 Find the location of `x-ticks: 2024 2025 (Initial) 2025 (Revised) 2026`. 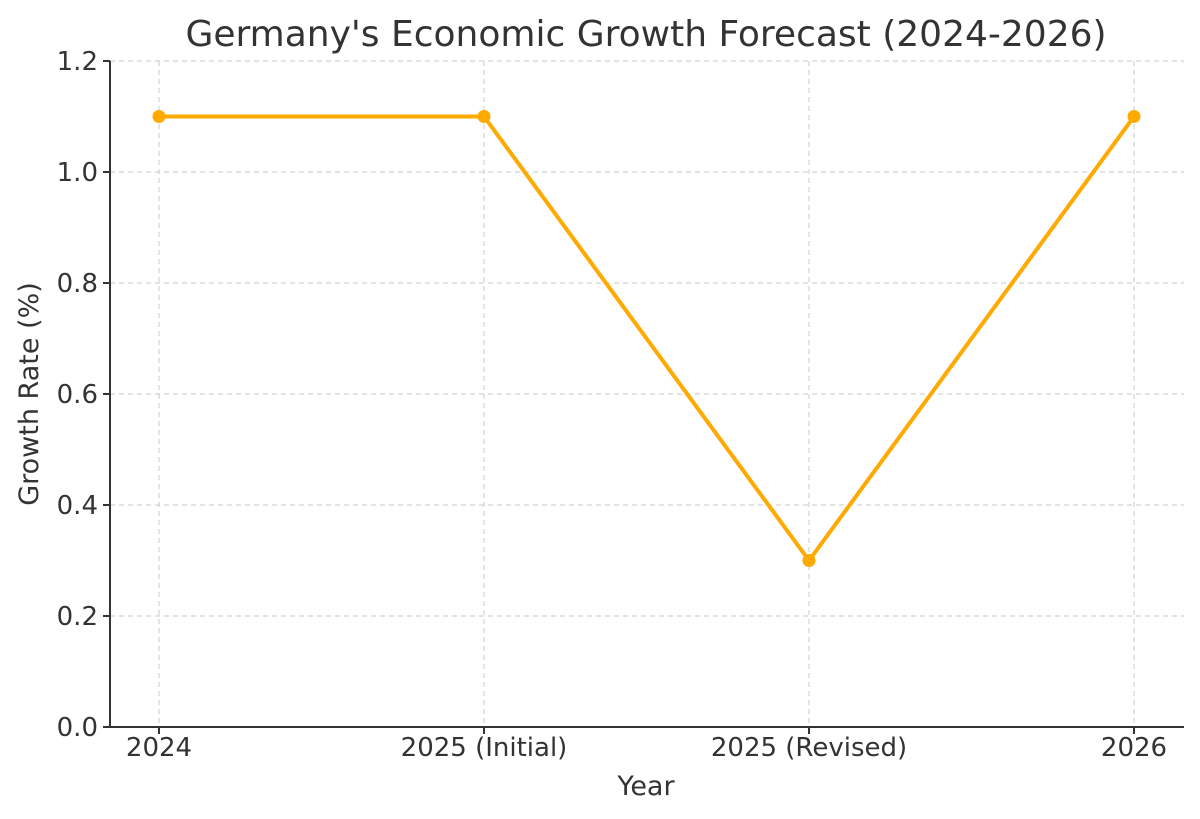

x-ticks: 2024 2025 (Initial) 2025 (Revised) 2026 is located at coordinates (646, 745).